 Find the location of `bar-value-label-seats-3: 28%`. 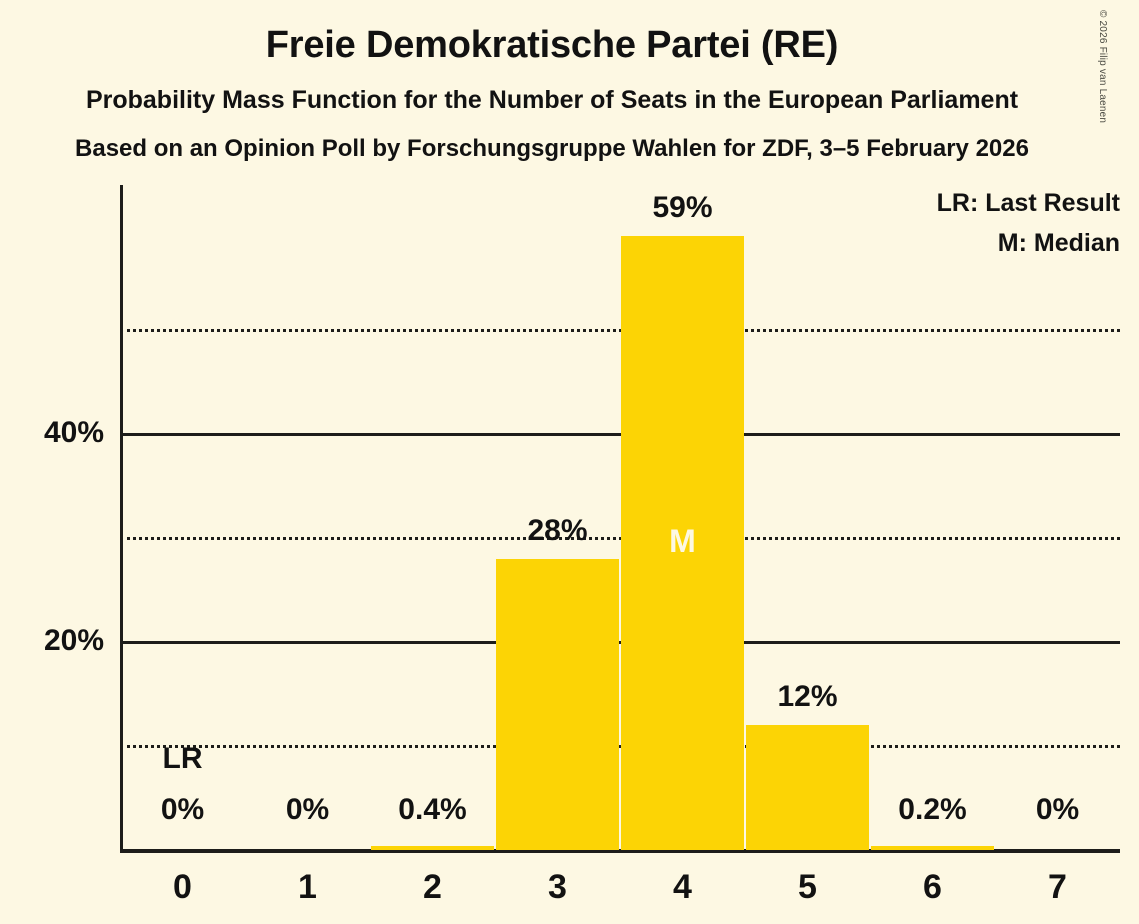

bar-value-label-seats-3: 28% is located at coordinates (557, 530).